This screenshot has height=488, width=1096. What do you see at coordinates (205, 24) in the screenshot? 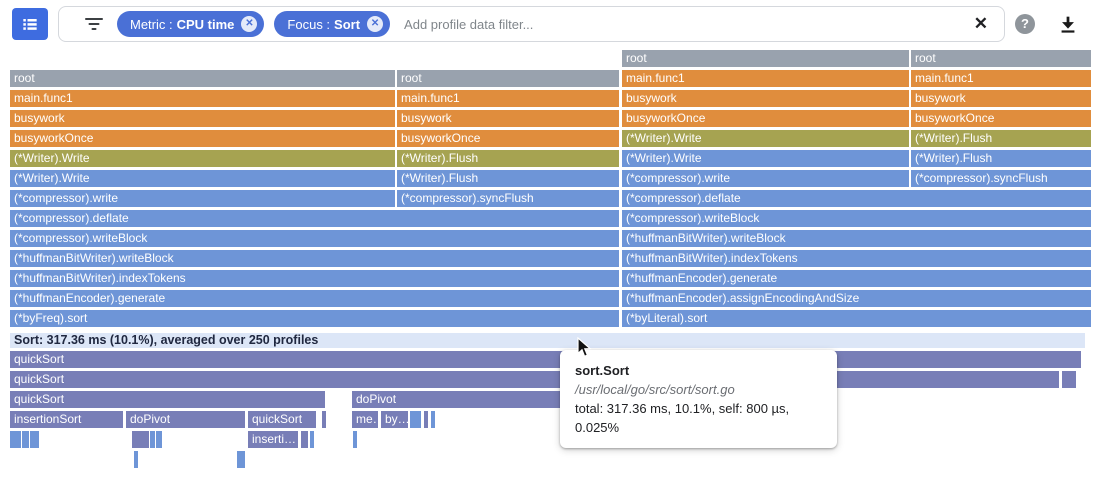
I see `chip-label-value: CPU time` at bounding box center [205, 24].